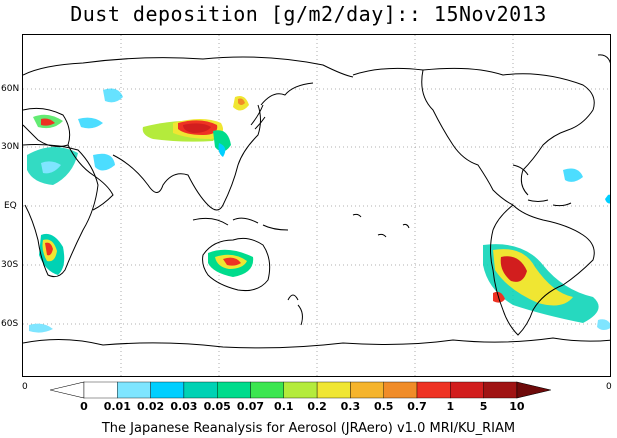  I want to click on colorbar-tick-label: 0.02, so click(151, 406).